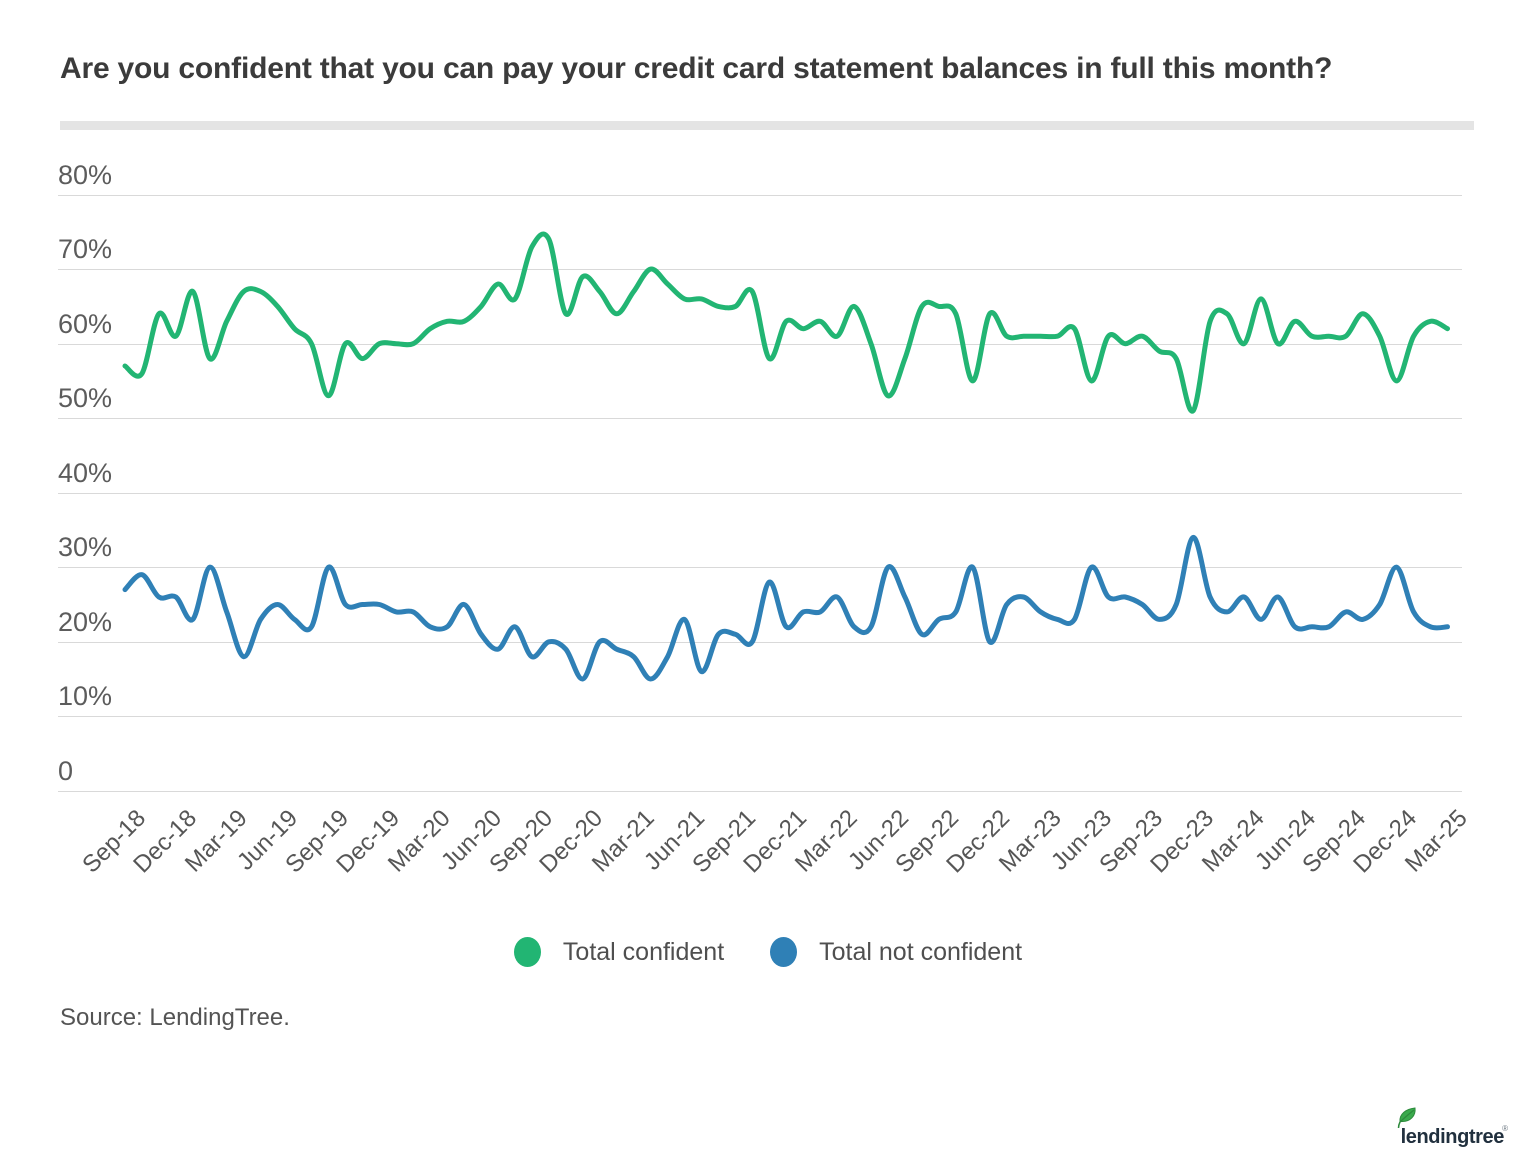 The height and width of the screenshot is (1164, 1536). I want to click on logo-text: lendingtree, so click(1452, 1137).